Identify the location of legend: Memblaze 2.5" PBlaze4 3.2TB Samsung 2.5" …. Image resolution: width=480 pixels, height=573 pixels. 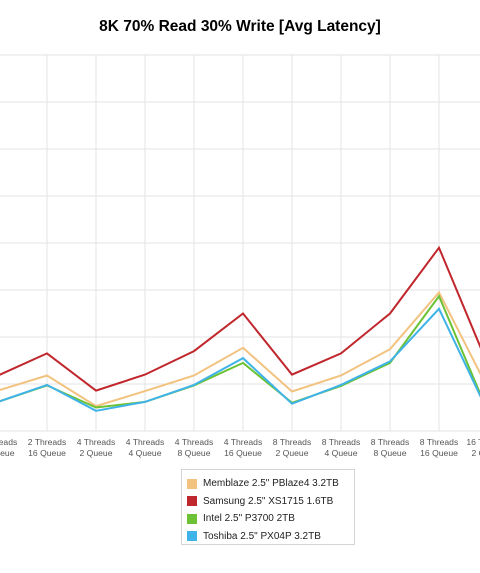
(268, 507).